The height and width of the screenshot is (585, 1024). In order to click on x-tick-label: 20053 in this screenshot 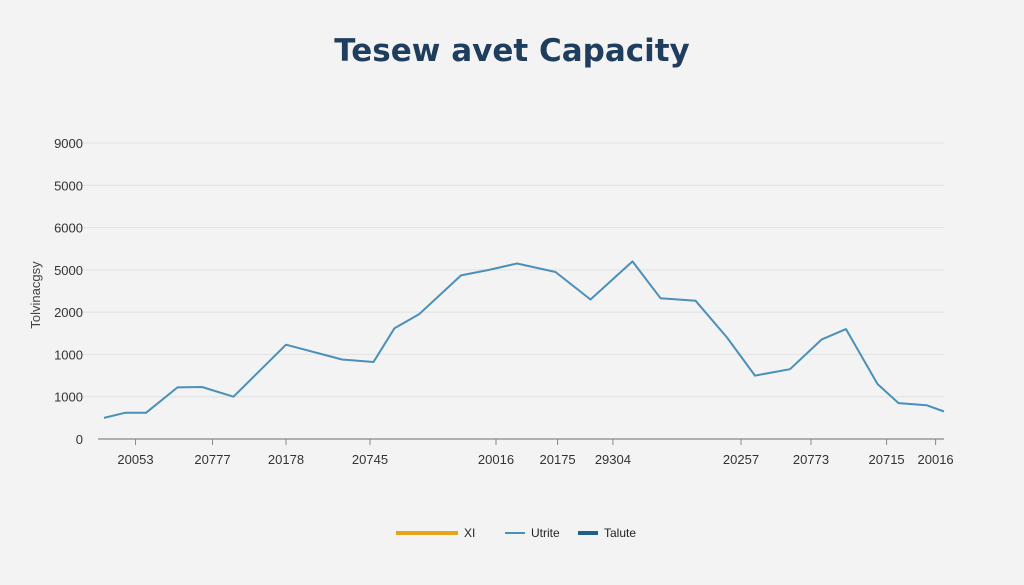, I will do `click(135, 459)`.